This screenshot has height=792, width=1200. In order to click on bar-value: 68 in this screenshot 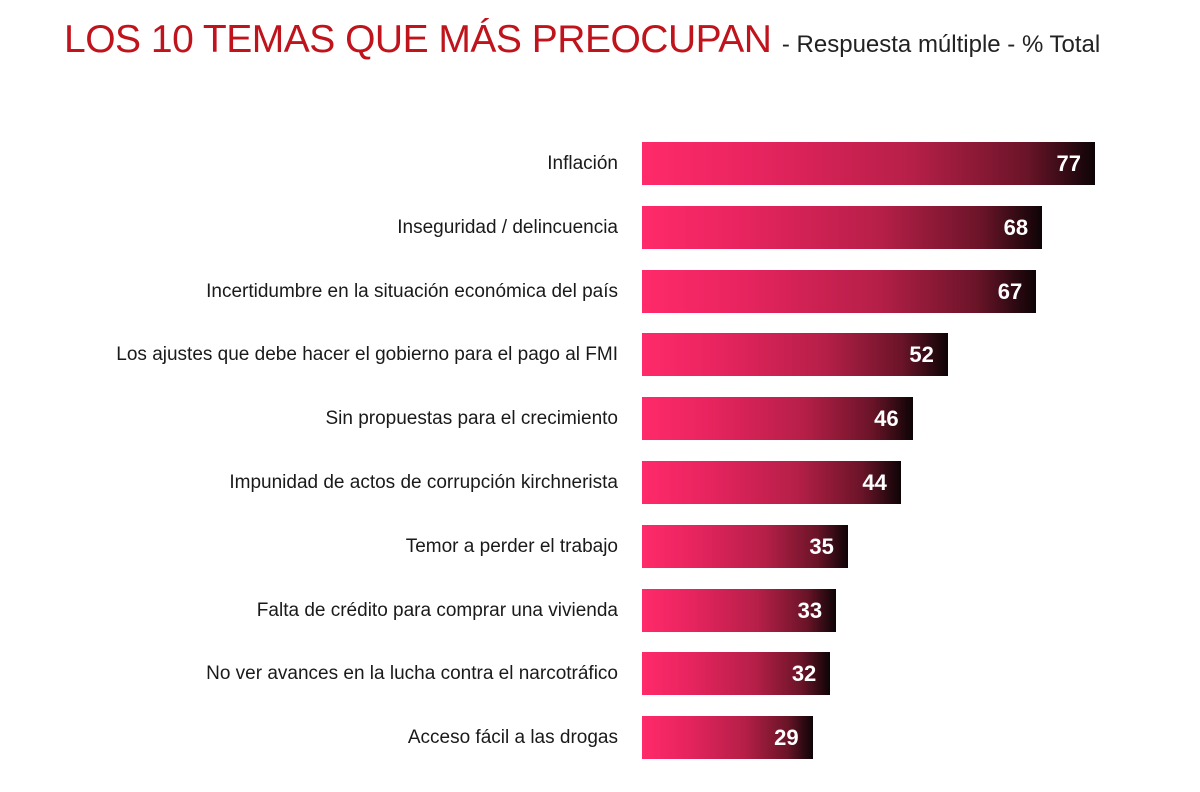, I will do `click(1016, 227)`.